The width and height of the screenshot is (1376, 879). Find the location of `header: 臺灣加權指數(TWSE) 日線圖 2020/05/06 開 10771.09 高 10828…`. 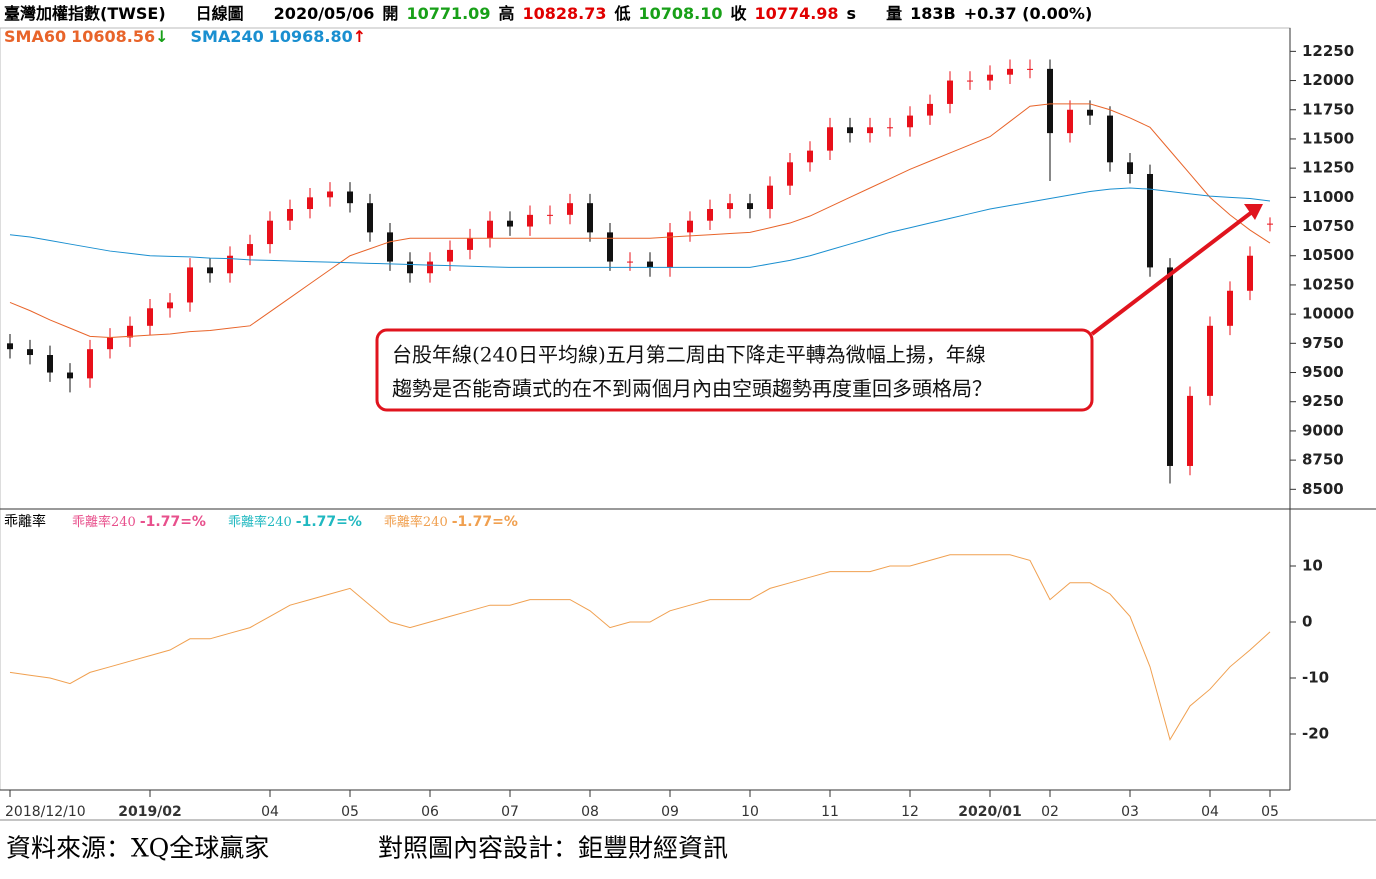

header: 臺灣加權指數(TWSE) 日線圖 2020/05/06 開 10771.09 高 10828… is located at coordinates (548, 13).